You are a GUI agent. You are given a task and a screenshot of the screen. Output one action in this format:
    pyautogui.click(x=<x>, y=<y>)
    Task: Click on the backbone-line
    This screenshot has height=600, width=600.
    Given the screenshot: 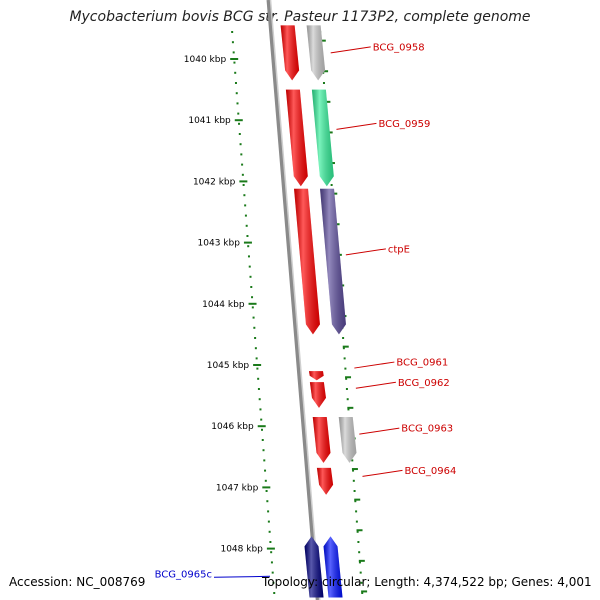 What is the action you would take?
    pyautogui.click(x=293, y=300)
    